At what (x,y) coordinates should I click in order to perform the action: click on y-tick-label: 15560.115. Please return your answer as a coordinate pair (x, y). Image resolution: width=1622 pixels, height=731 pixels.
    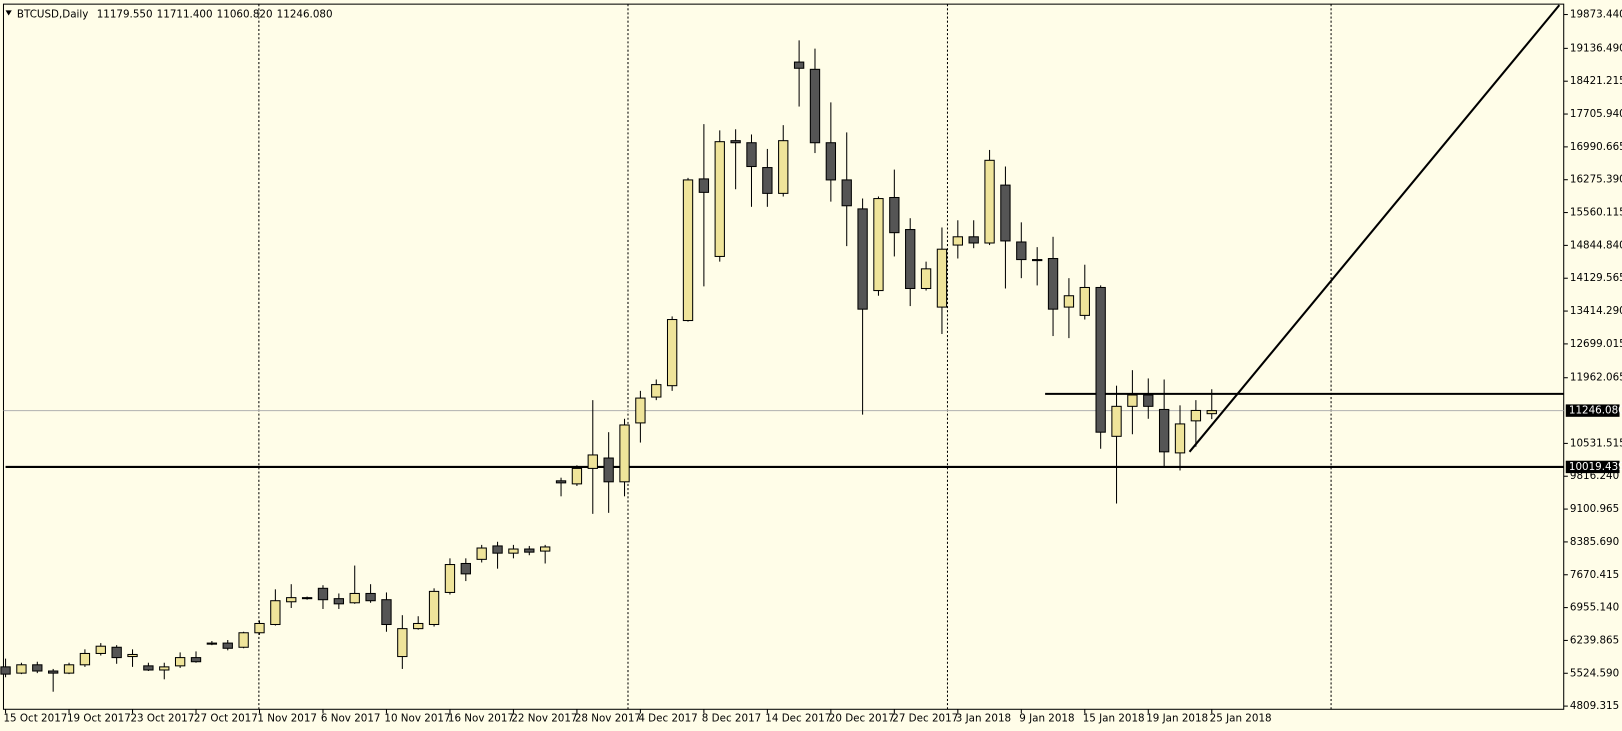
    Looking at the image, I should click on (1596, 213).